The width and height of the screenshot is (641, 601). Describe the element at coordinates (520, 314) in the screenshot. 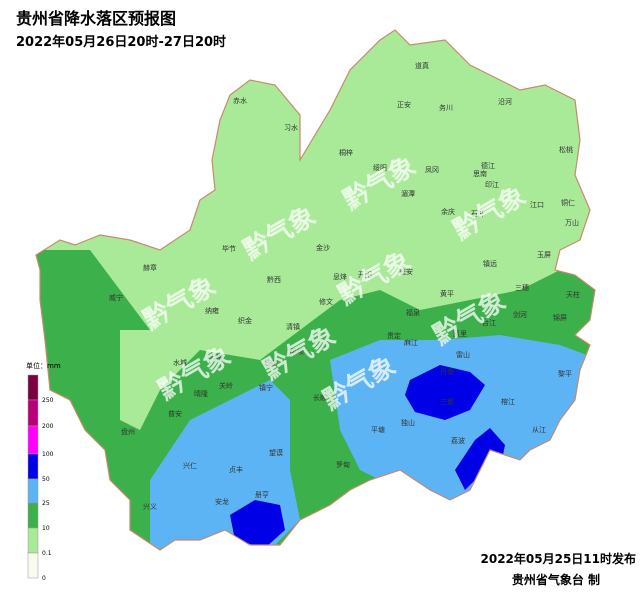

I see `county-label: 剑河` at that location.